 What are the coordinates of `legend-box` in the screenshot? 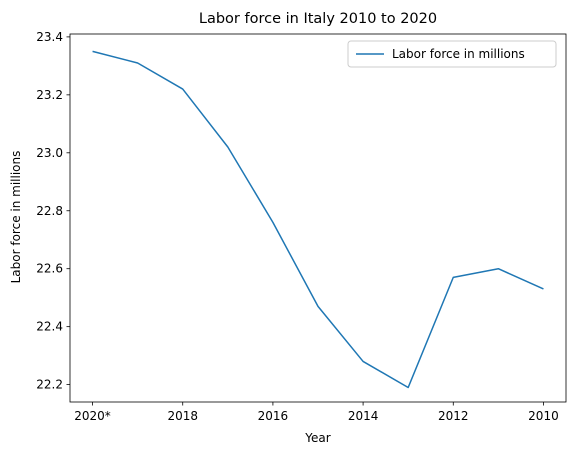 It's located at (452, 54).